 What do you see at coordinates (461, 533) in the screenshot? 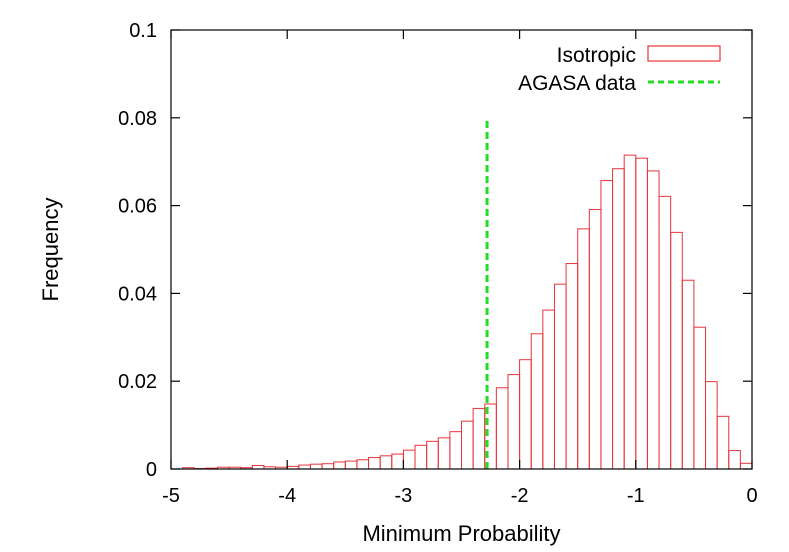
I see `x-axis-label: Minimum Probability` at bounding box center [461, 533].